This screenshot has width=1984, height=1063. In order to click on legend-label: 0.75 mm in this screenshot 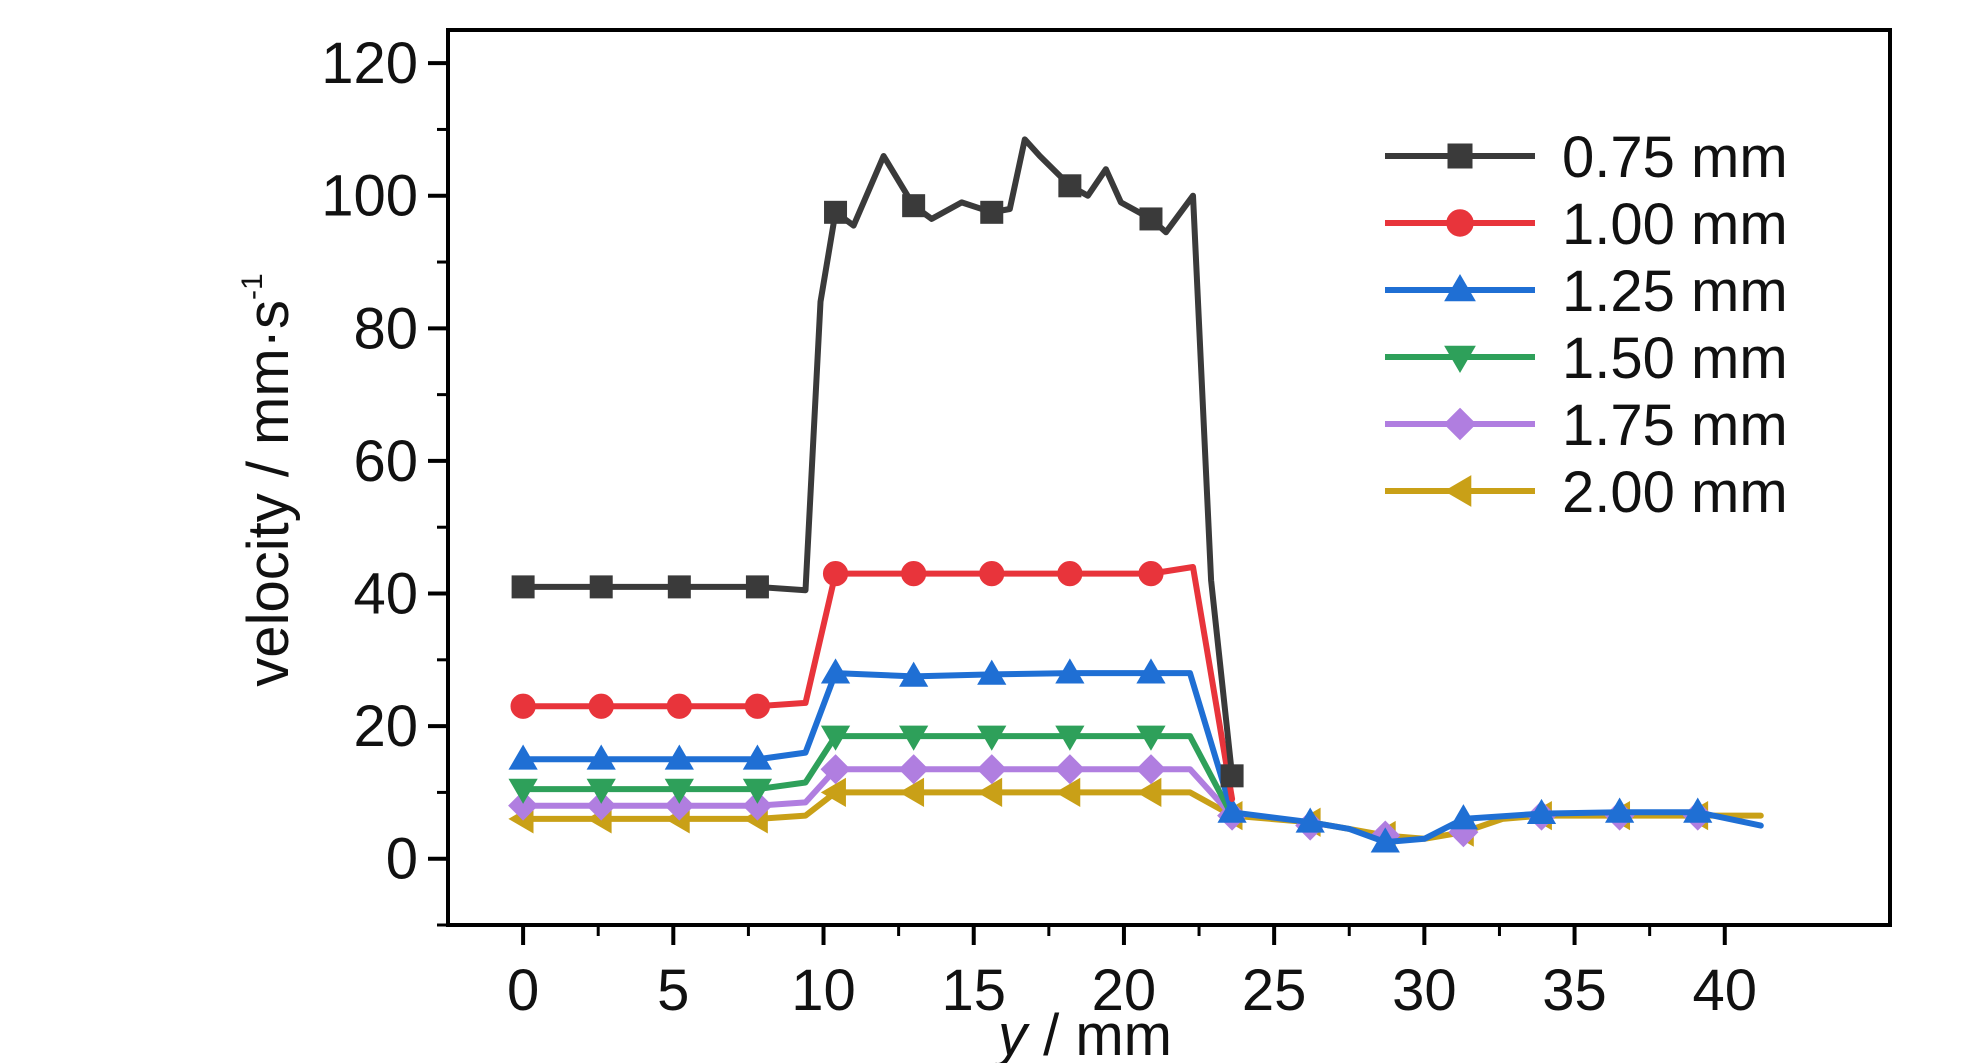, I will do `click(1675, 157)`.